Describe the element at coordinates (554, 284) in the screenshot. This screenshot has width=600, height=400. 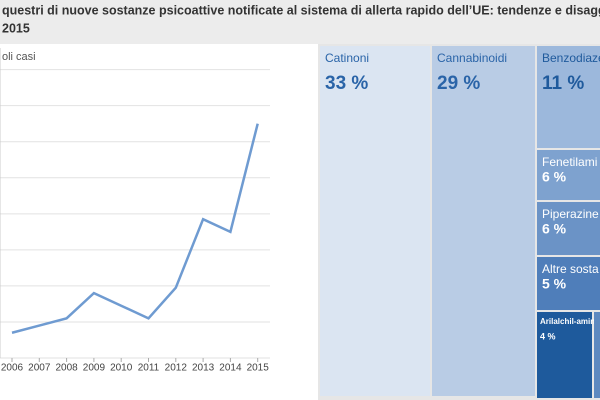
I see `cell-value: 5 %` at that location.